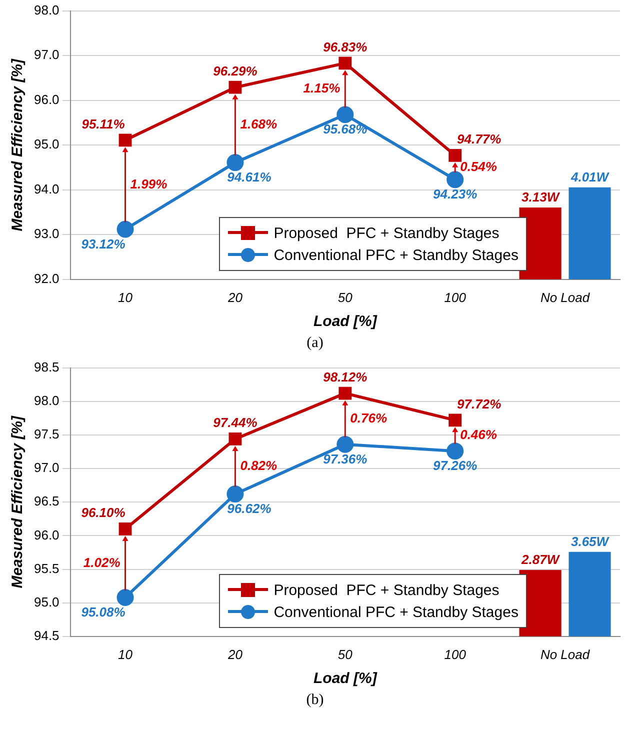 The width and height of the screenshot is (630, 734). I want to click on data-label: 96.10%, so click(103, 512).